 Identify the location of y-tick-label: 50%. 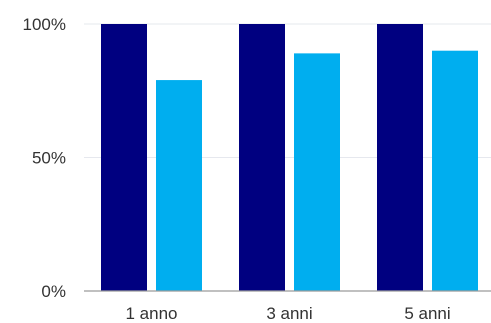
(49, 158).